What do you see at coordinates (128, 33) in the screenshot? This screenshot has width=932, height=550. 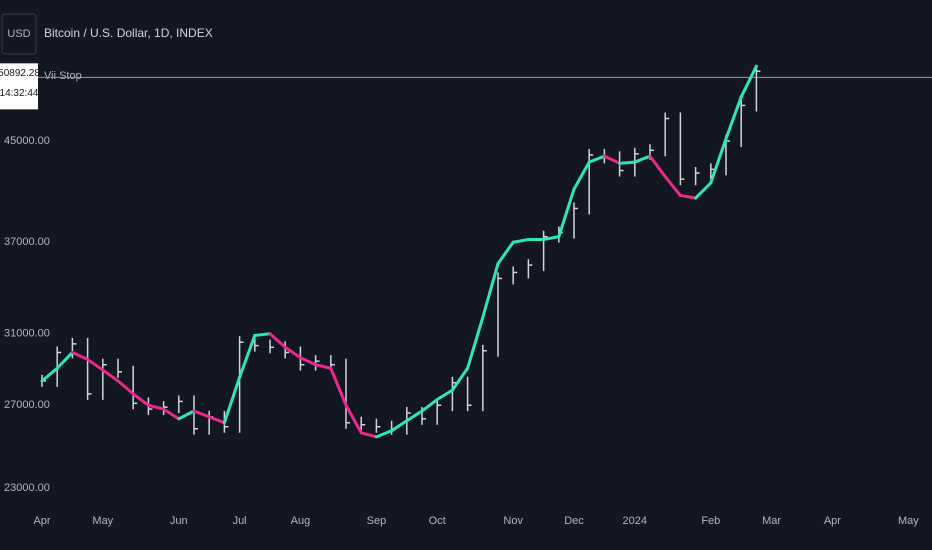 I see `chart-title: Bitcoin / U.S. Dollar, 1D, INDEX` at bounding box center [128, 33].